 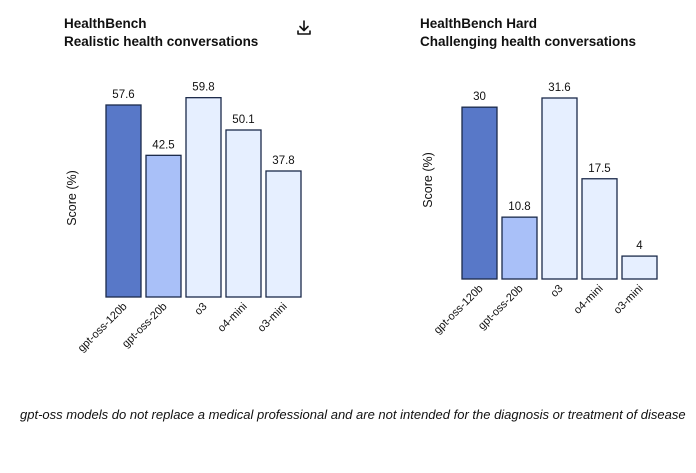 What do you see at coordinates (163, 145) in the screenshot?
I see `value-label-gpt-oss-20b: 42.5` at bounding box center [163, 145].